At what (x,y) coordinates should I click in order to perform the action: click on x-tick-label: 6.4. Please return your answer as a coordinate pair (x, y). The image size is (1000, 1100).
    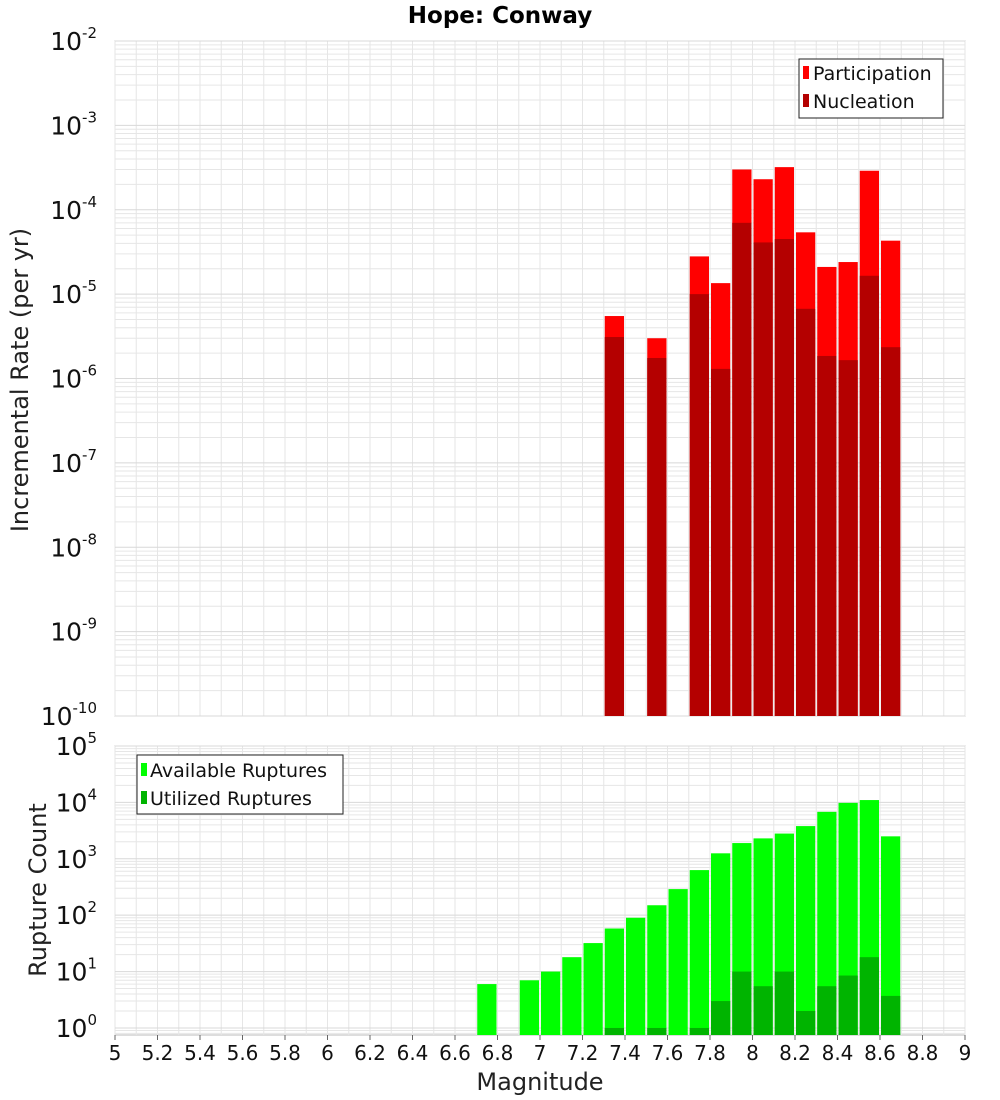
    Looking at the image, I should click on (413, 1053).